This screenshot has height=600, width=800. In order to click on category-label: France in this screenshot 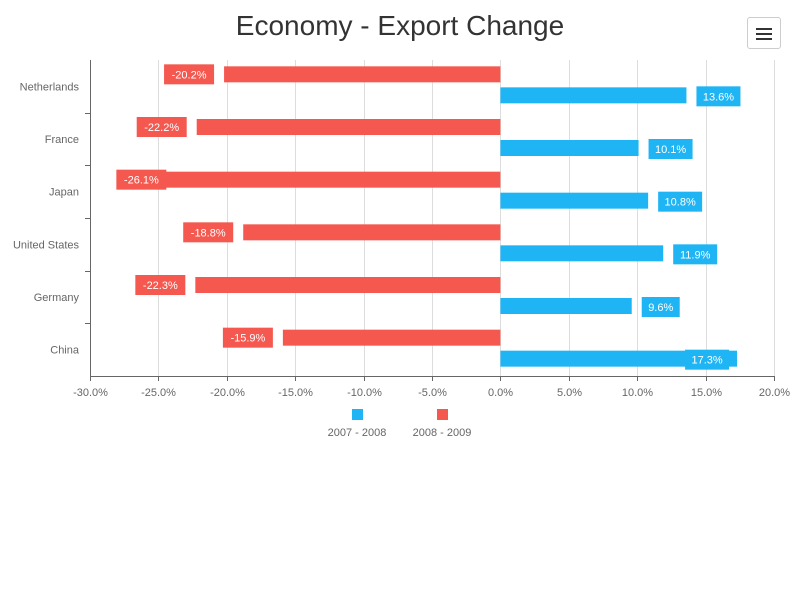, I will do `click(62, 140)`.